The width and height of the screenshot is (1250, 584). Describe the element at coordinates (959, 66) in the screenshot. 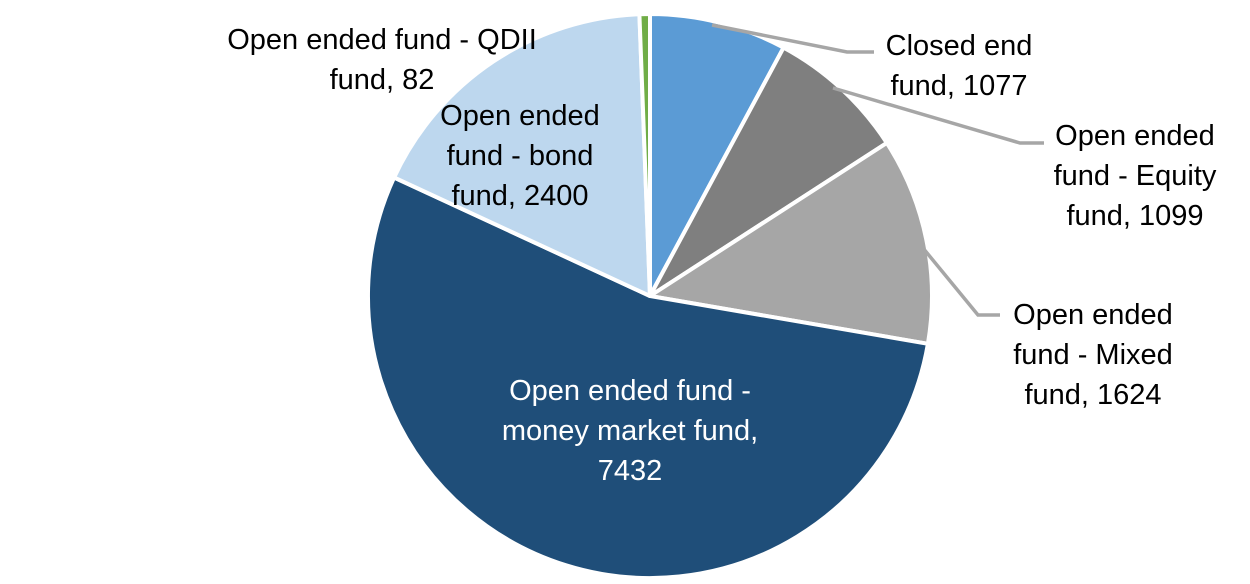

I see `label-closed-end-fund: Closed end fund, 1077` at that location.